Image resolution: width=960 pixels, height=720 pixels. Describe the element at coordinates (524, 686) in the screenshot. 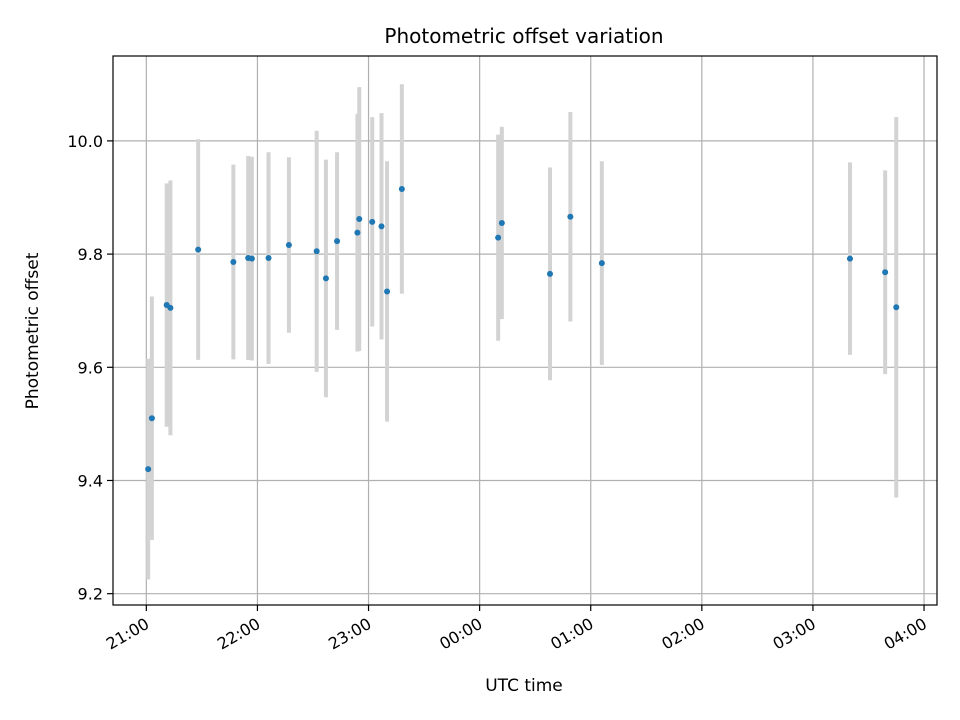

I see `x-axis-label: UTC time` at that location.